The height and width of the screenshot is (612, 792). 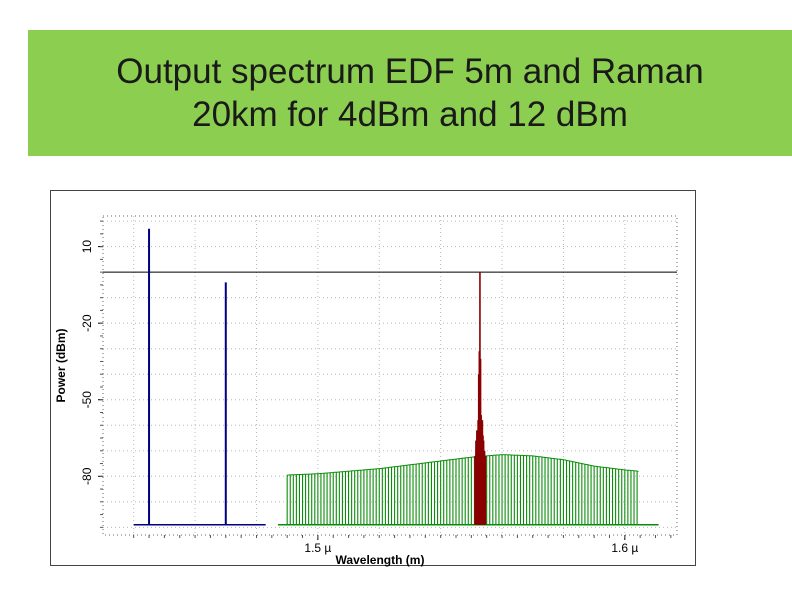 I want to click on x-axis-title: Wavelength (m), so click(x=380, y=560).